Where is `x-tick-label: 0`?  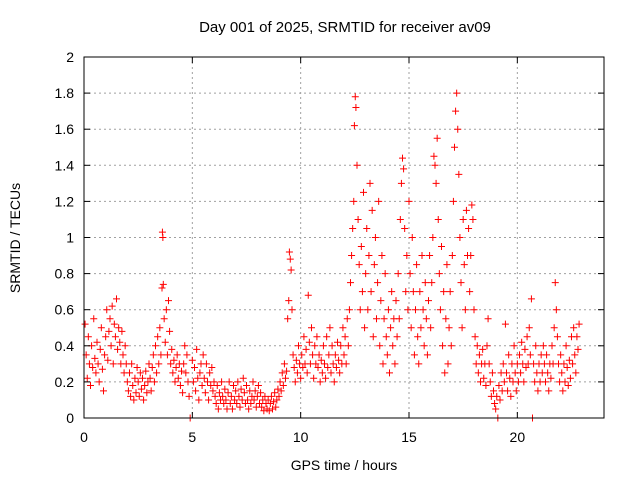
x-tick-label: 0 is located at coordinates (84, 437).